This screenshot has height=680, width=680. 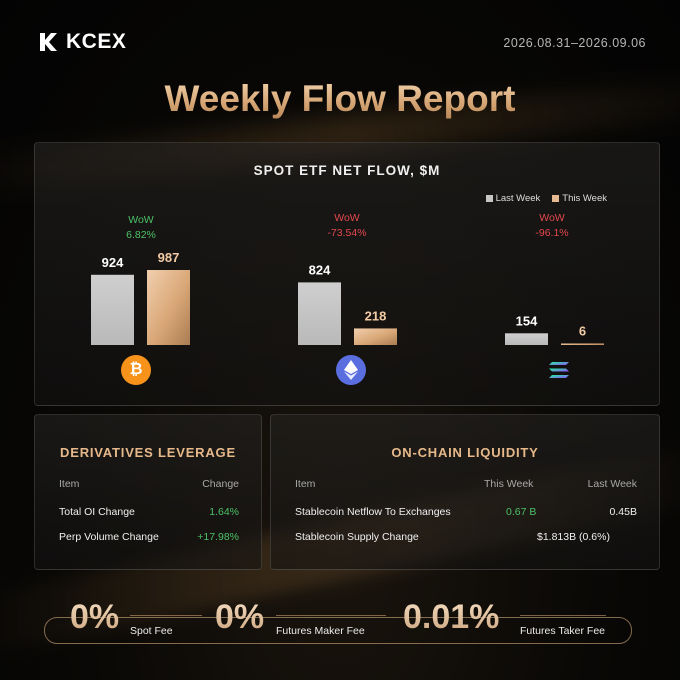 What do you see at coordinates (623, 512) in the screenshot?
I see `onchain-row-last-week: 0.45B` at bounding box center [623, 512].